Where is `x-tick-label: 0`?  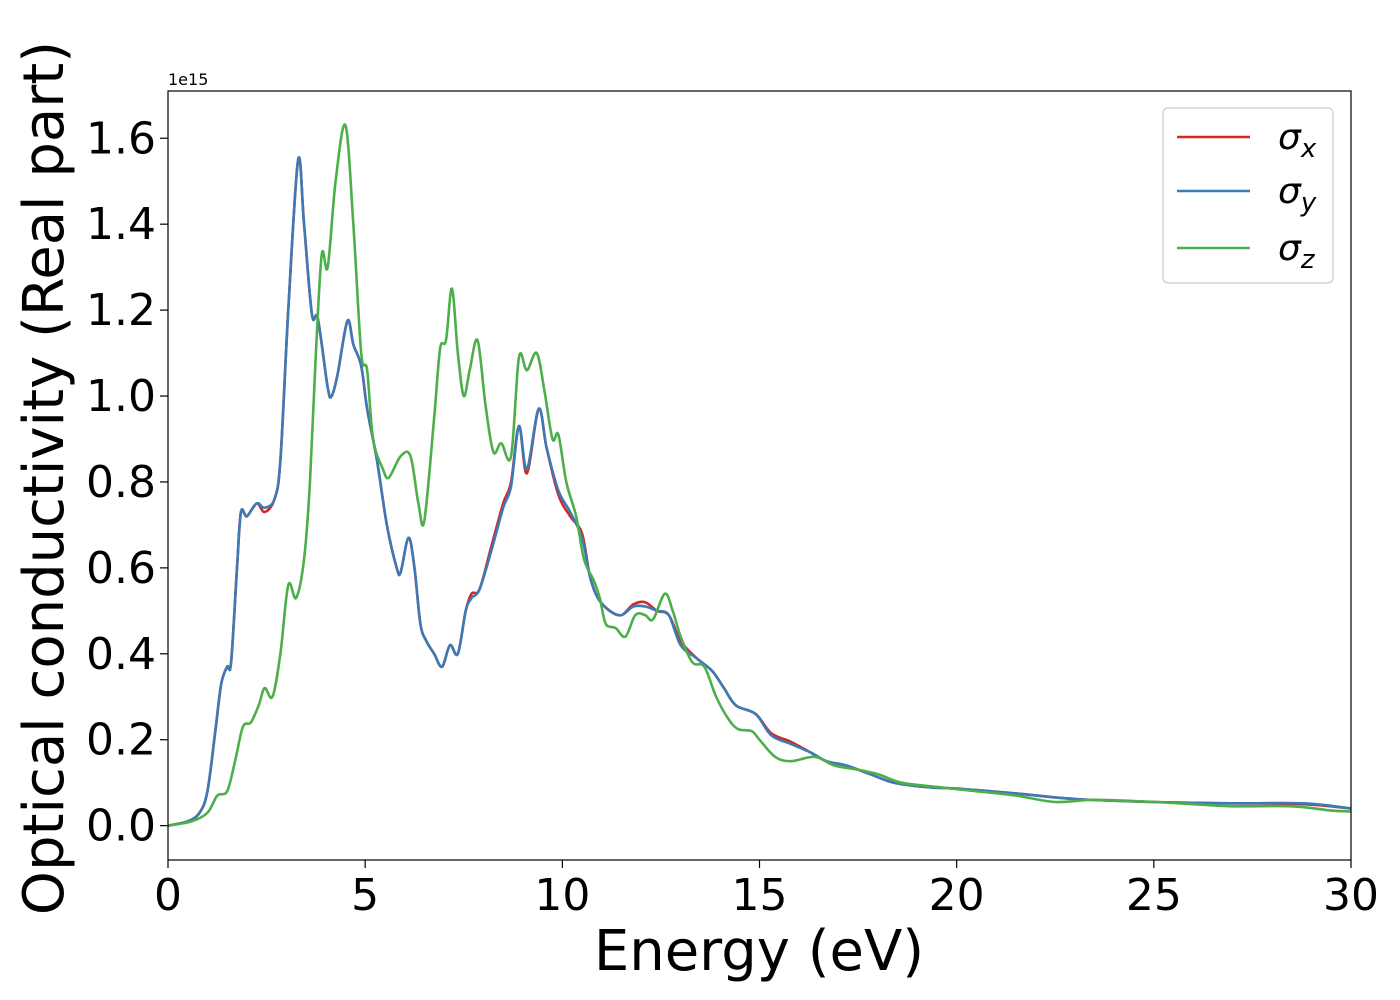 x-tick-label: 0 is located at coordinates (168, 895).